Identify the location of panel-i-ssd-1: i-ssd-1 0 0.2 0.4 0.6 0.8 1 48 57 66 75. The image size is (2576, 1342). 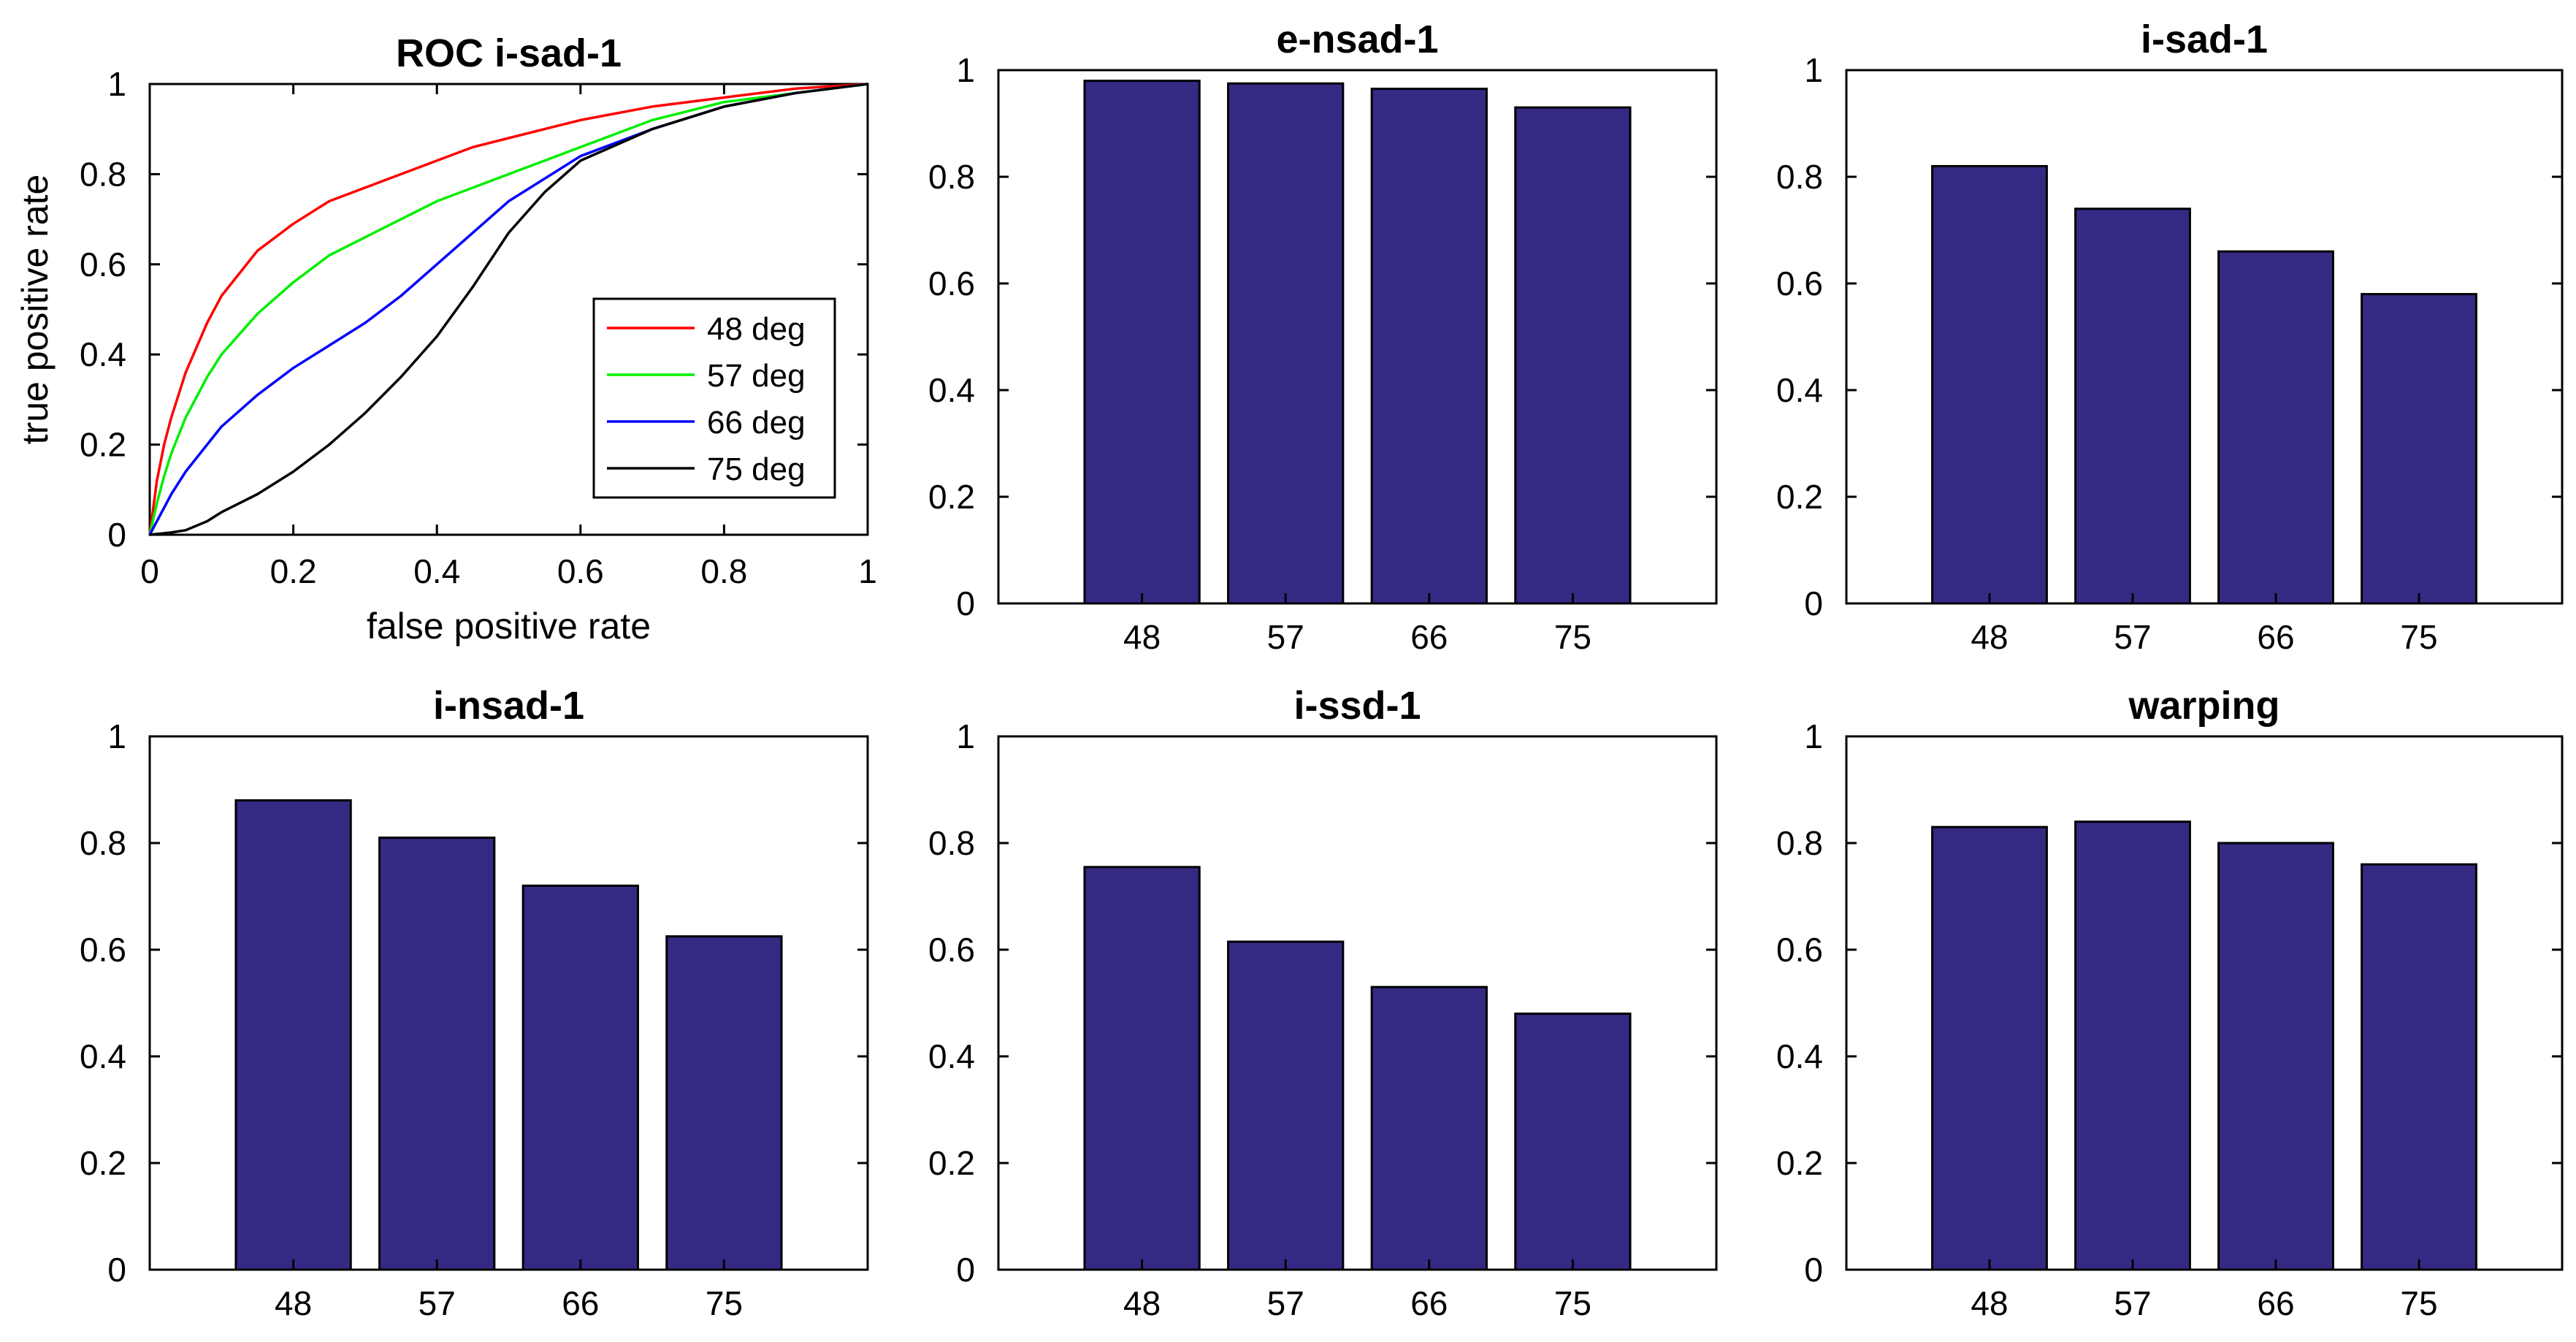
(1323, 1003).